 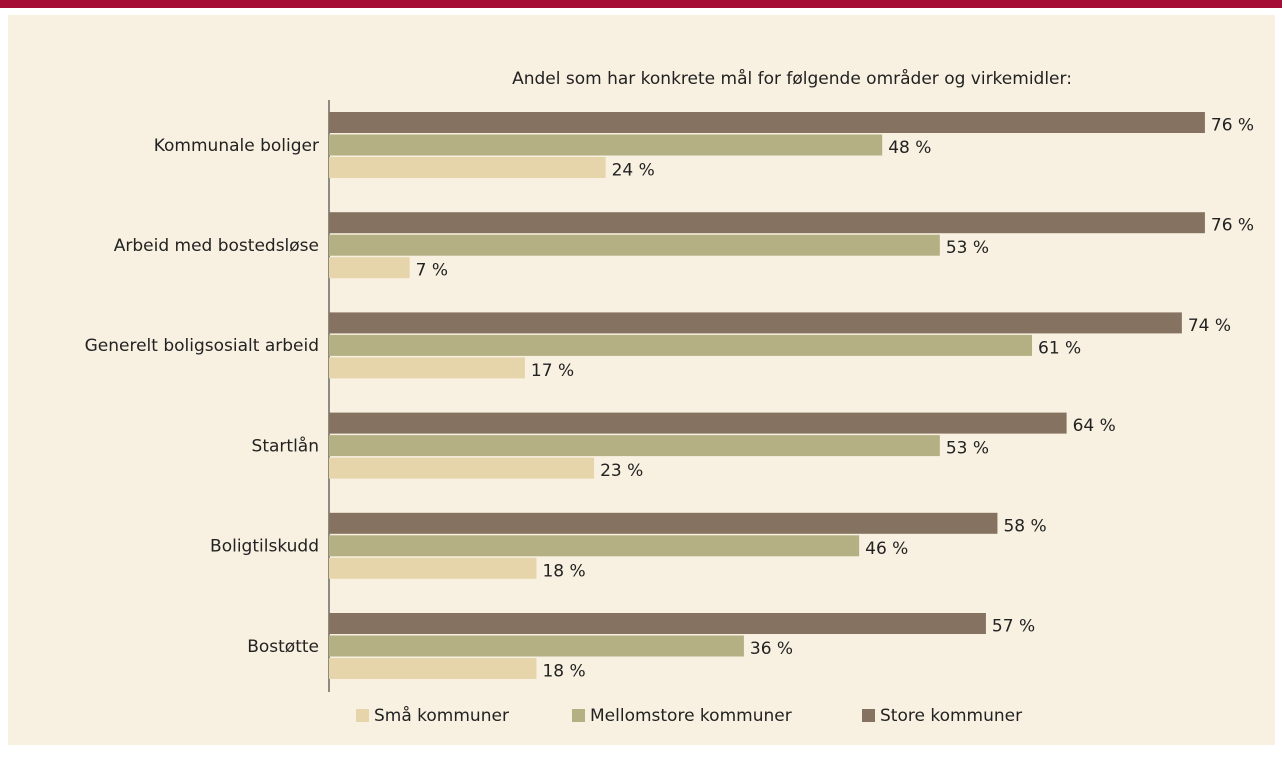 What do you see at coordinates (1209, 326) in the screenshot?
I see `value-label: 74 %` at bounding box center [1209, 326].